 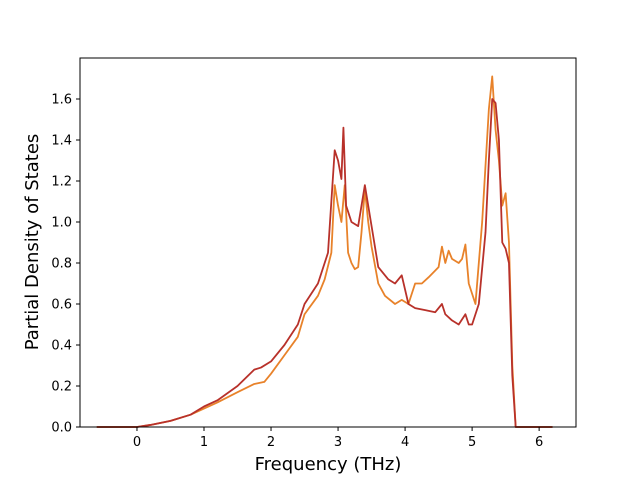 I want to click on x-axis-ticks: 0 1 2 3 4 5 6, so click(x=338, y=438).